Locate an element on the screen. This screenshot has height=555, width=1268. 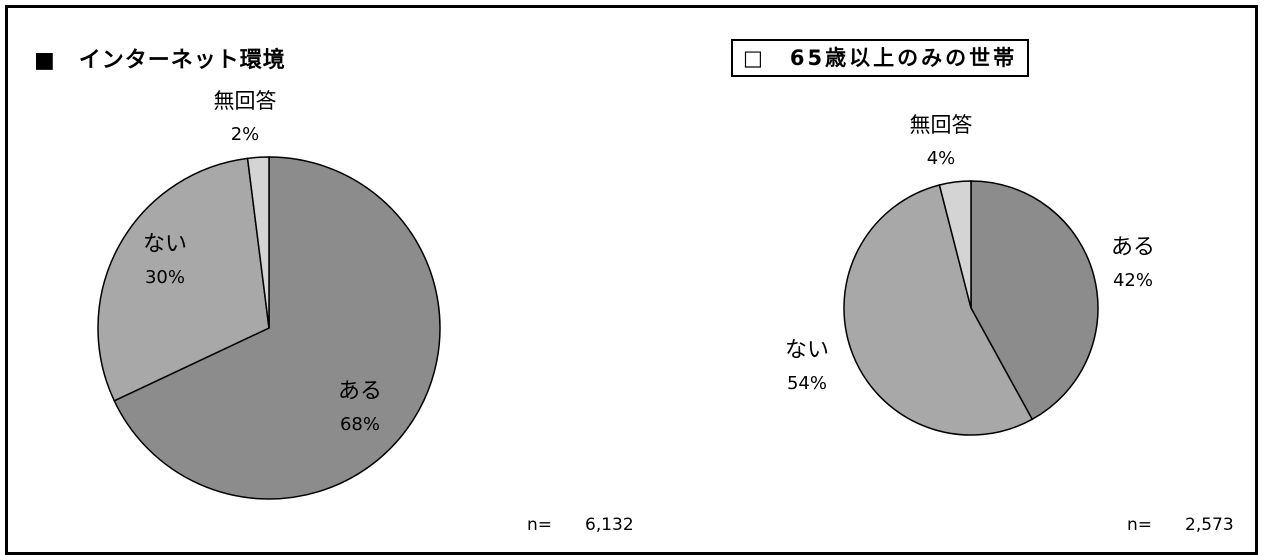
left-value-nai: 30% is located at coordinates (165, 277).